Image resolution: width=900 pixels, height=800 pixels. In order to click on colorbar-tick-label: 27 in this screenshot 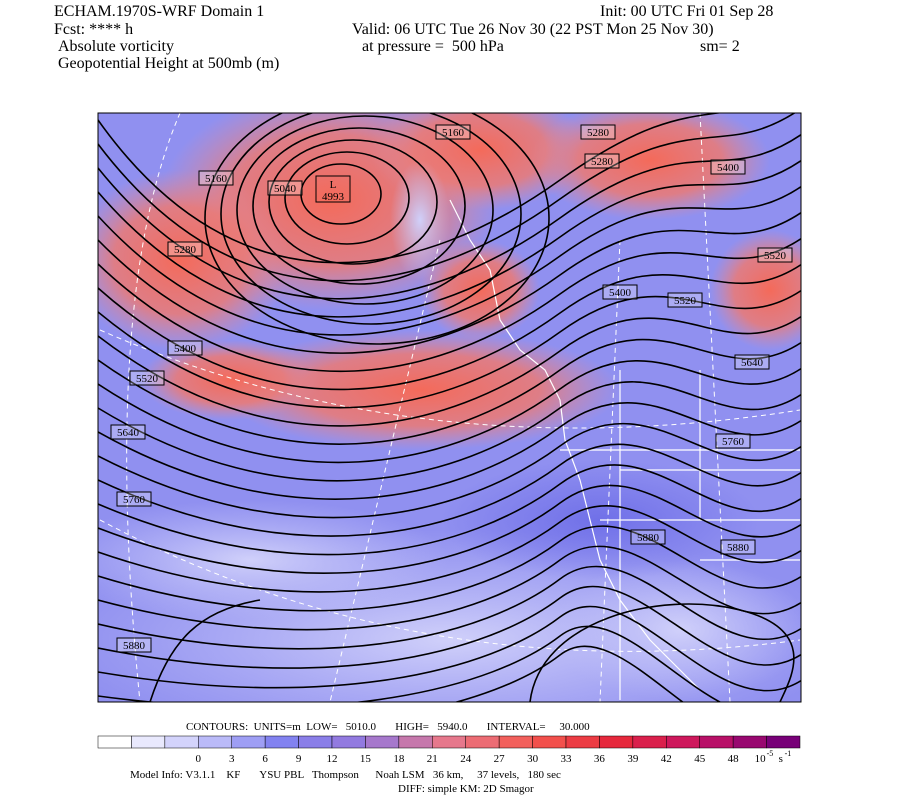, I will do `click(500, 759)`.